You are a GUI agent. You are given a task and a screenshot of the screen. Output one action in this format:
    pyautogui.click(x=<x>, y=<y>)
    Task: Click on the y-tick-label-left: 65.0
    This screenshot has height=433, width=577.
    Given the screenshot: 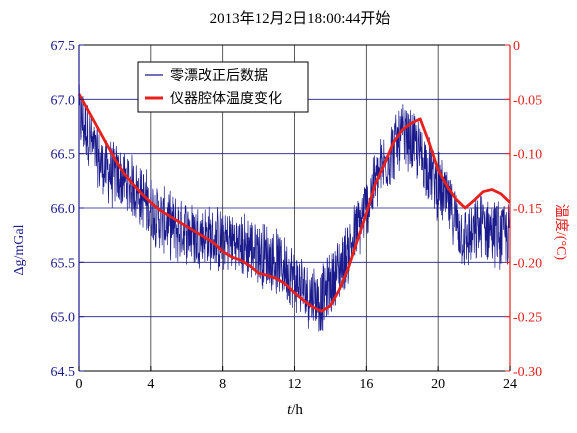 What is the action you would take?
    pyautogui.click(x=63, y=318)
    